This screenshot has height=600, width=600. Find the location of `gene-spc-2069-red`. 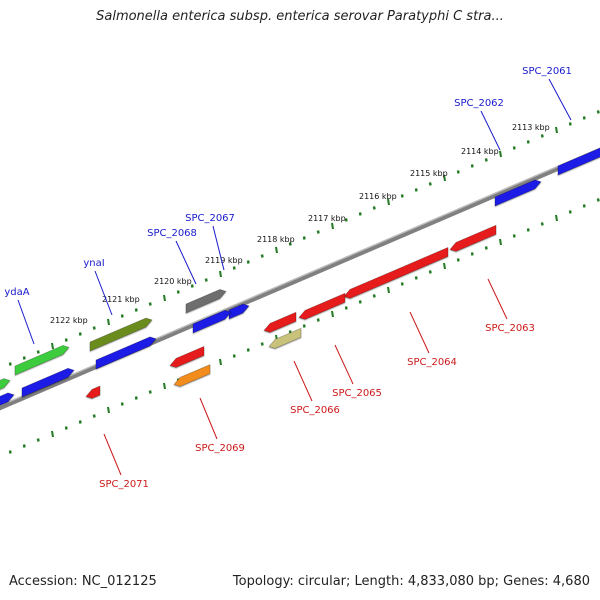

gene-spc-2069-red is located at coordinates (187, 356).